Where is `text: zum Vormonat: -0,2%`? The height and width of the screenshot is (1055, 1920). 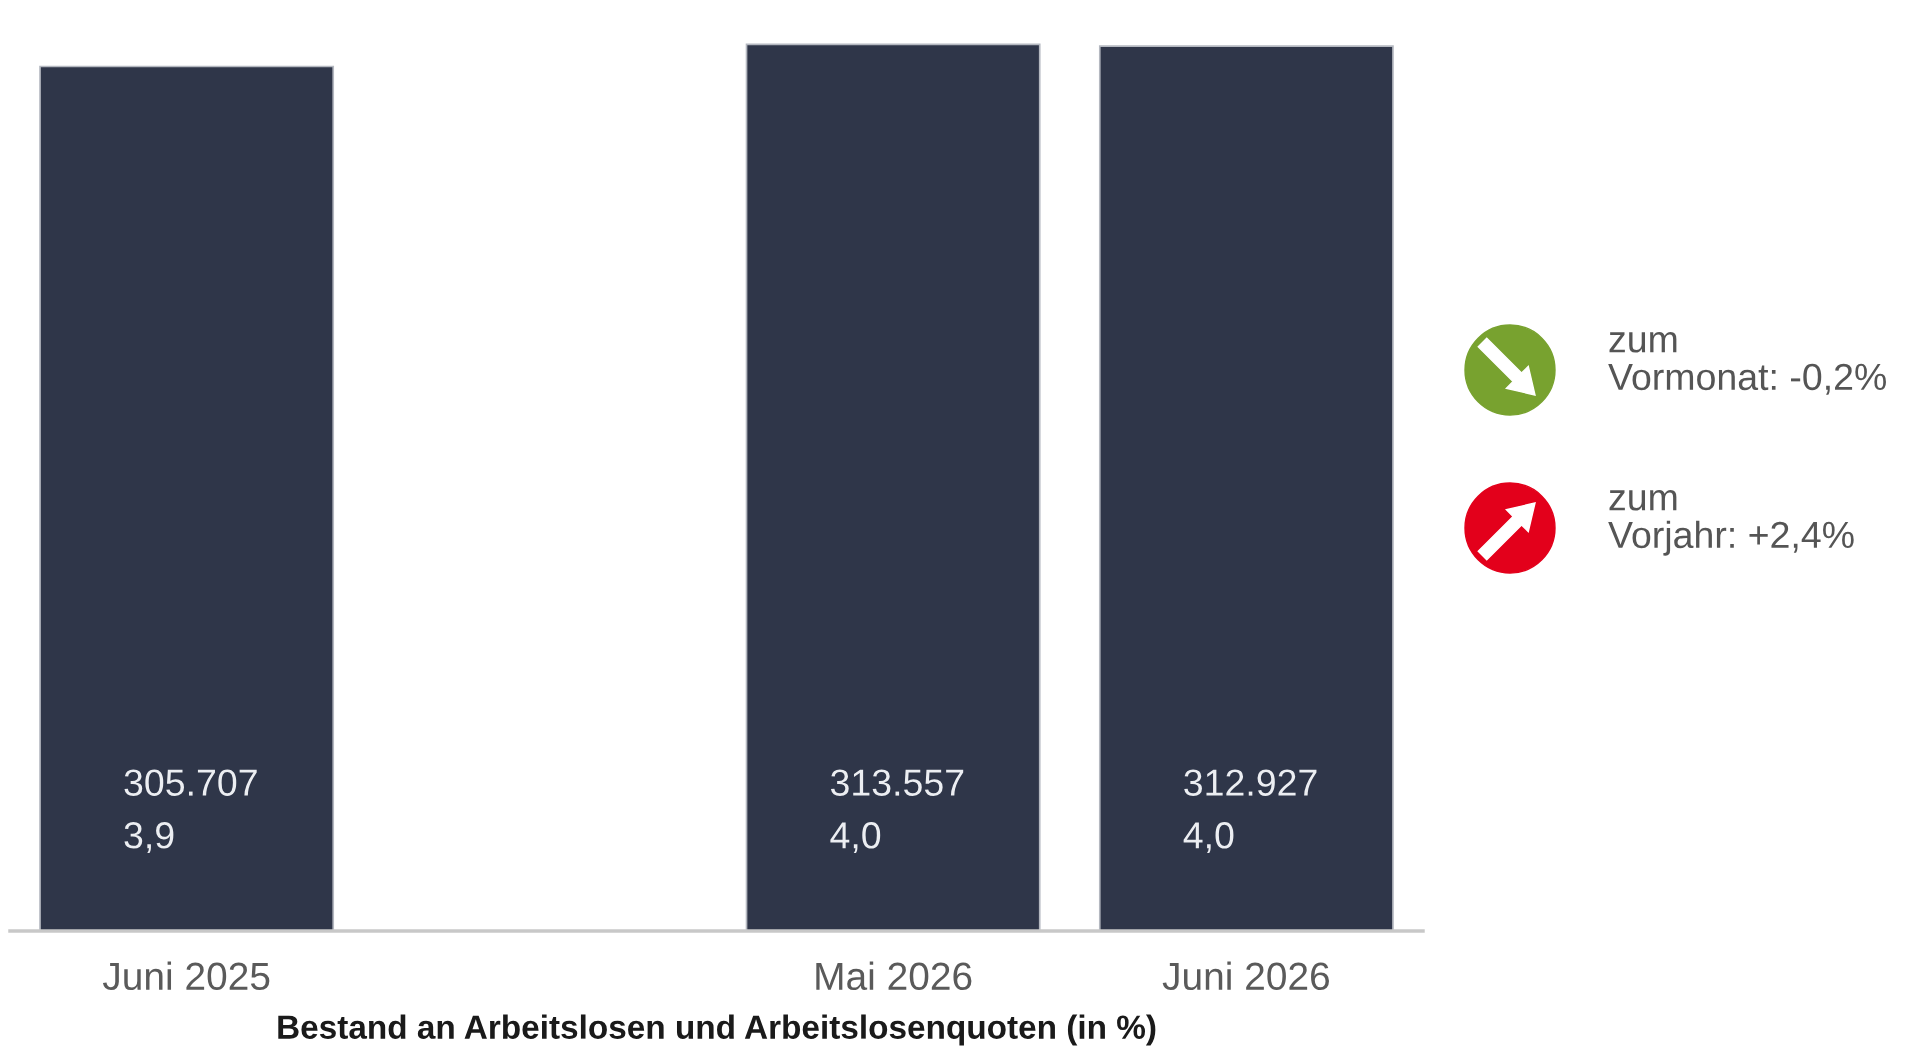 text: zum Vormonat: -0,2% is located at coordinates (1747, 363).